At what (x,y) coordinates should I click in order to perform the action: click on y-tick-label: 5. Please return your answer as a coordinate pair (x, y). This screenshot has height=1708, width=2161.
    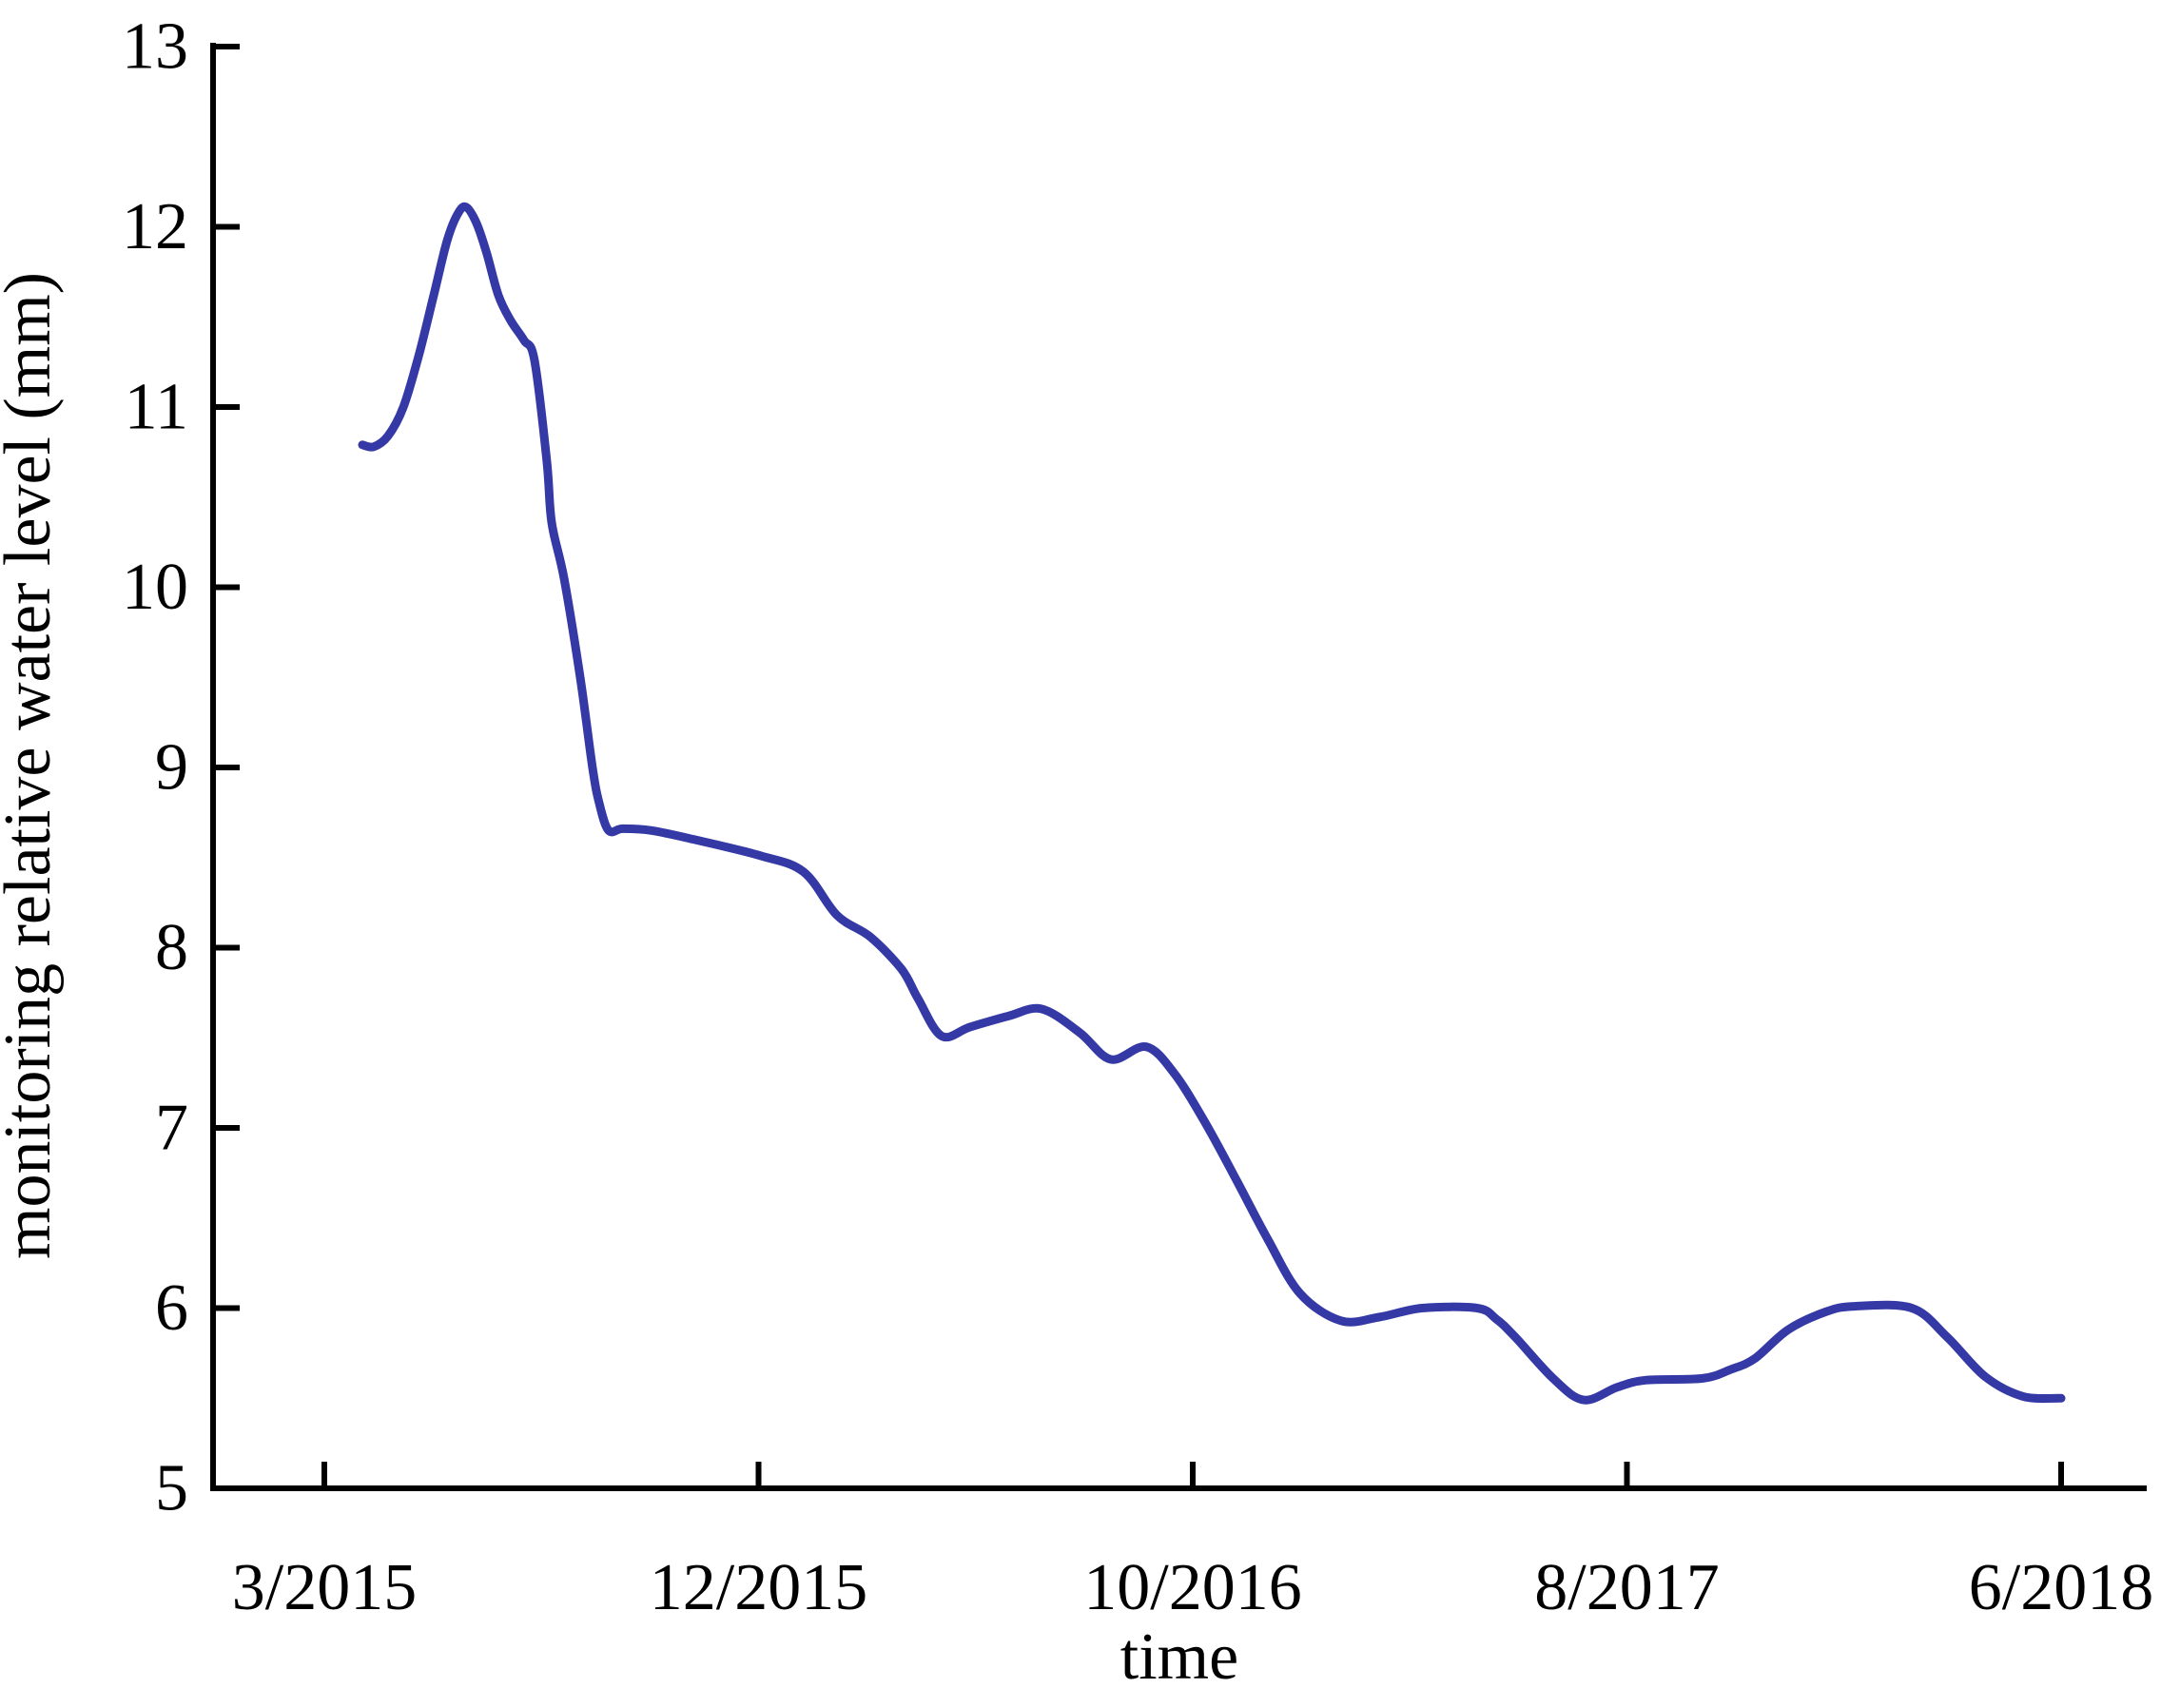
    Looking at the image, I should click on (171, 1488).